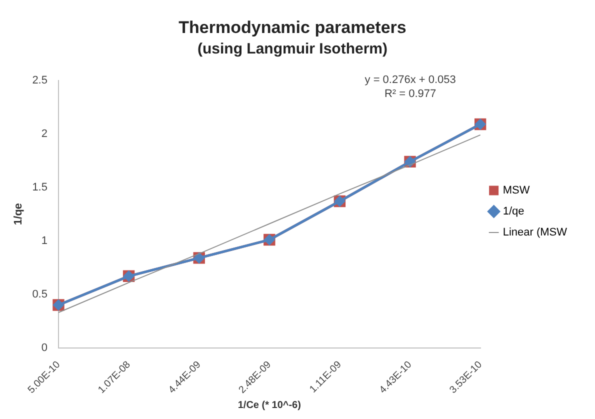 Image resolution: width=595 pixels, height=419 pixels. What do you see at coordinates (40, 187) in the screenshot?
I see `y-tick-label: 1.5` at bounding box center [40, 187].